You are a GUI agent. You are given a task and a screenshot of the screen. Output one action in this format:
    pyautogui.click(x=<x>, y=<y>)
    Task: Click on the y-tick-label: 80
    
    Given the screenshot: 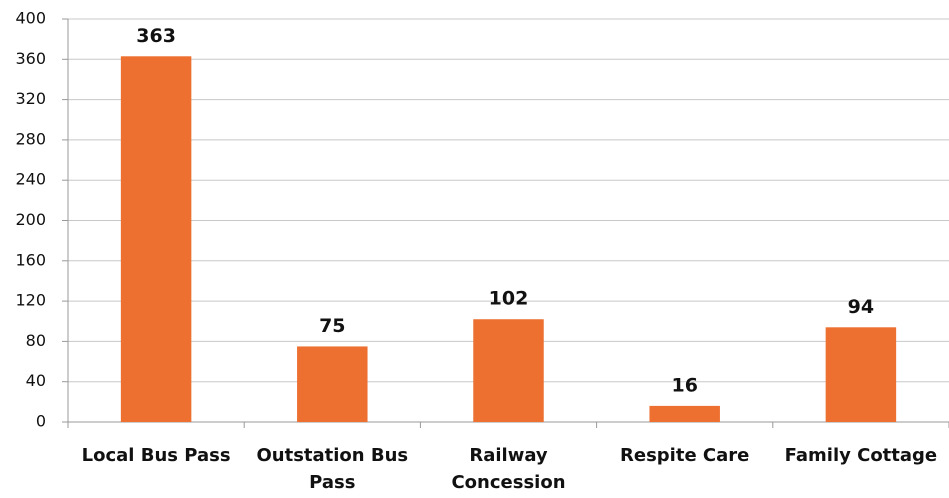 What is the action you would take?
    pyautogui.click(x=36, y=340)
    